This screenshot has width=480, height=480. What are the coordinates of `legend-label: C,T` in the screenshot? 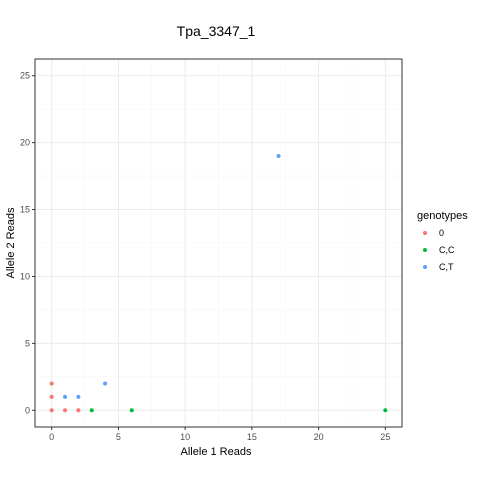 It's located at (446, 267).